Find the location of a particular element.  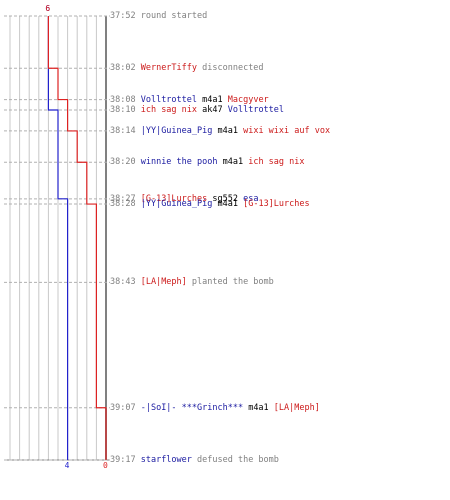

event-row: 38:27 [G-13]Lurches sg552 esa is located at coordinates (184, 199).